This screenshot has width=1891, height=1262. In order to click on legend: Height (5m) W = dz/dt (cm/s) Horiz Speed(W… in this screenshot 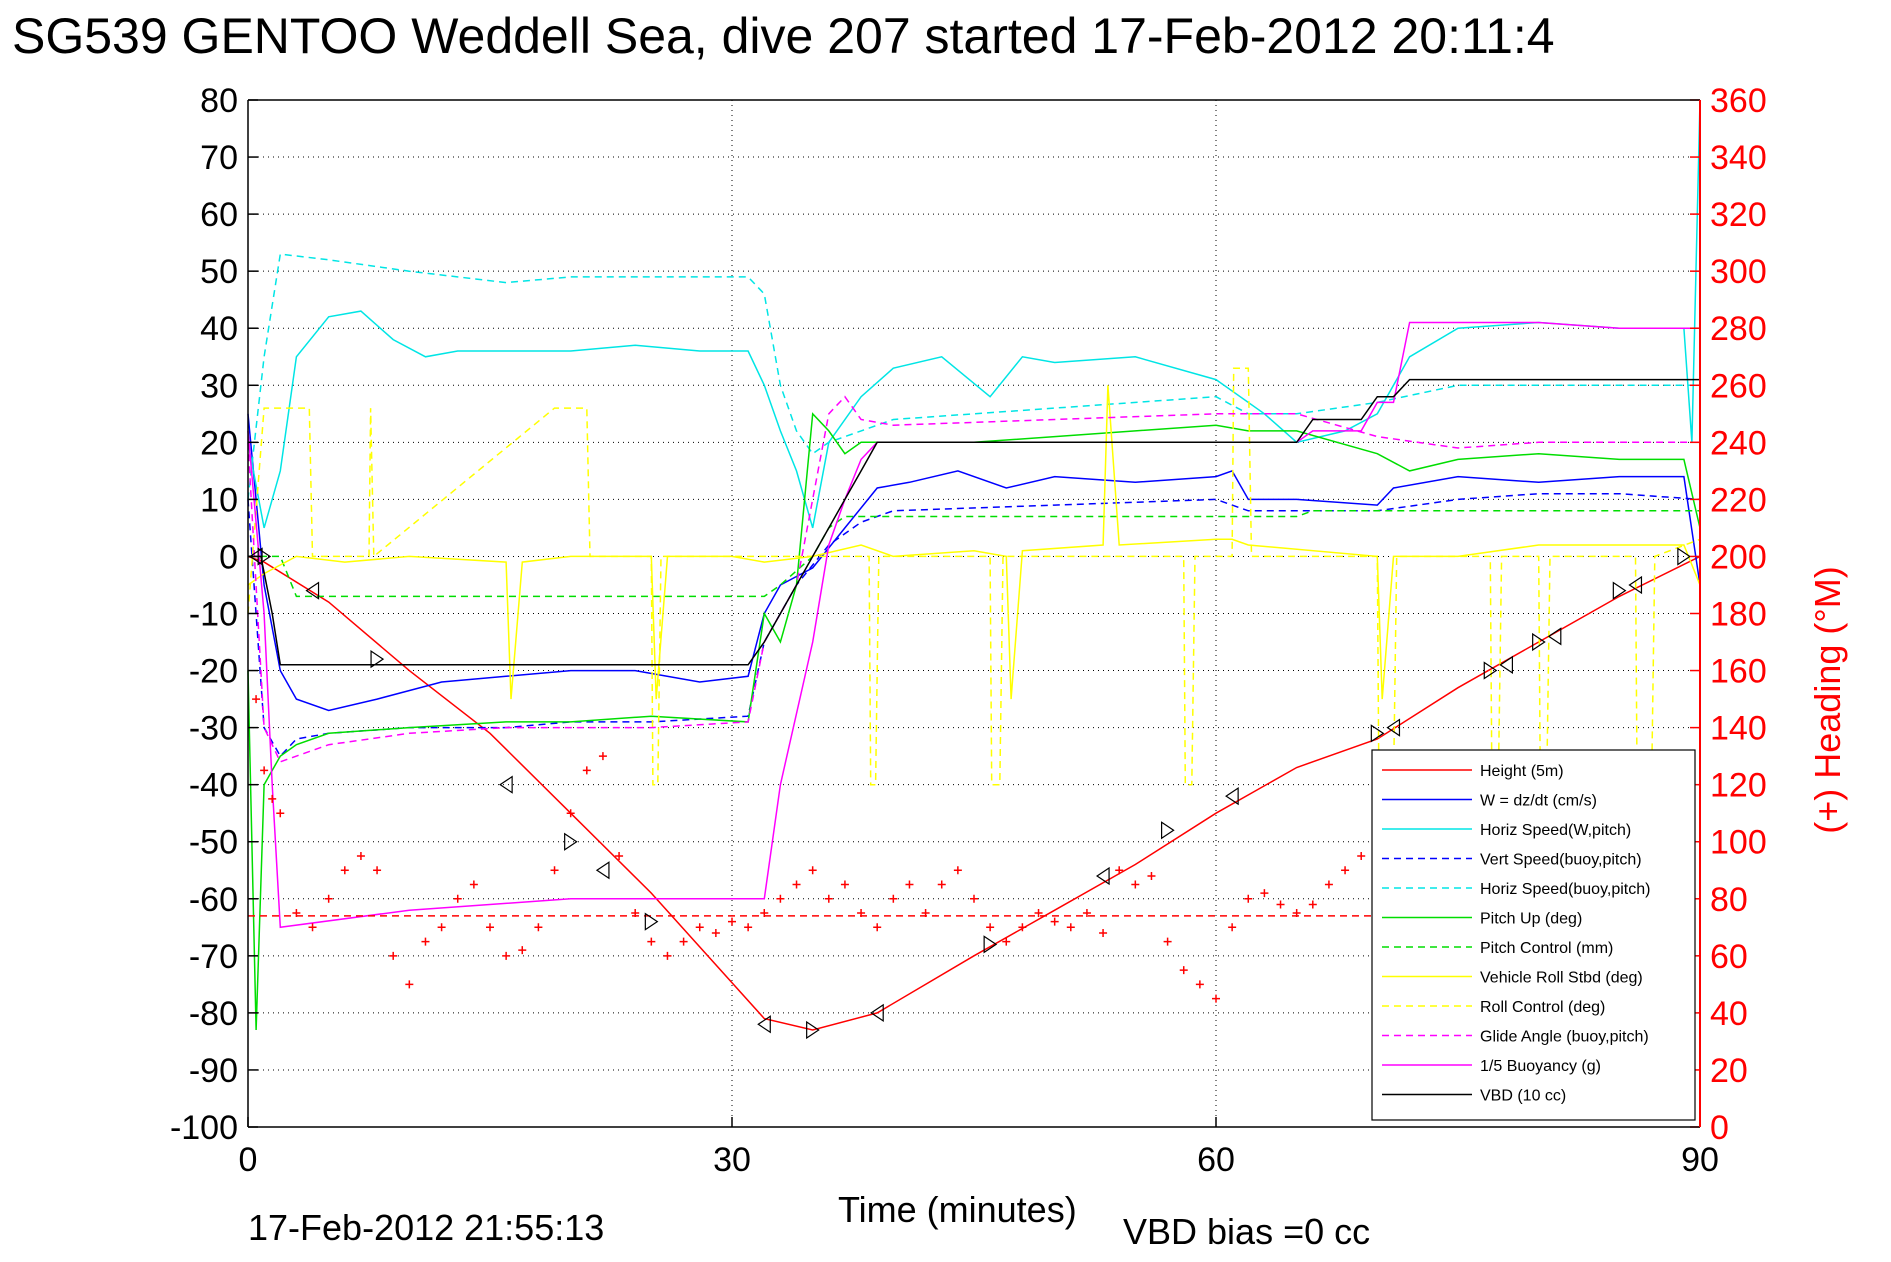, I will do `click(1533, 935)`.